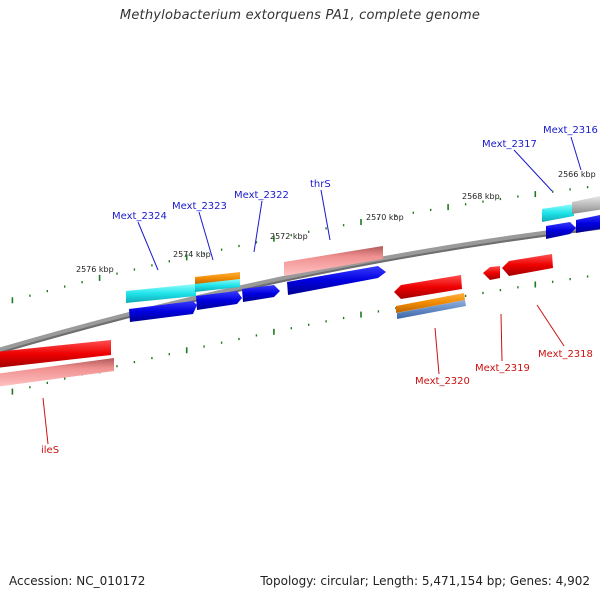 The width and height of the screenshot is (600, 600). Describe the element at coordinates (50, 450) in the screenshot. I see `gene-label-iles: ileS` at that location.